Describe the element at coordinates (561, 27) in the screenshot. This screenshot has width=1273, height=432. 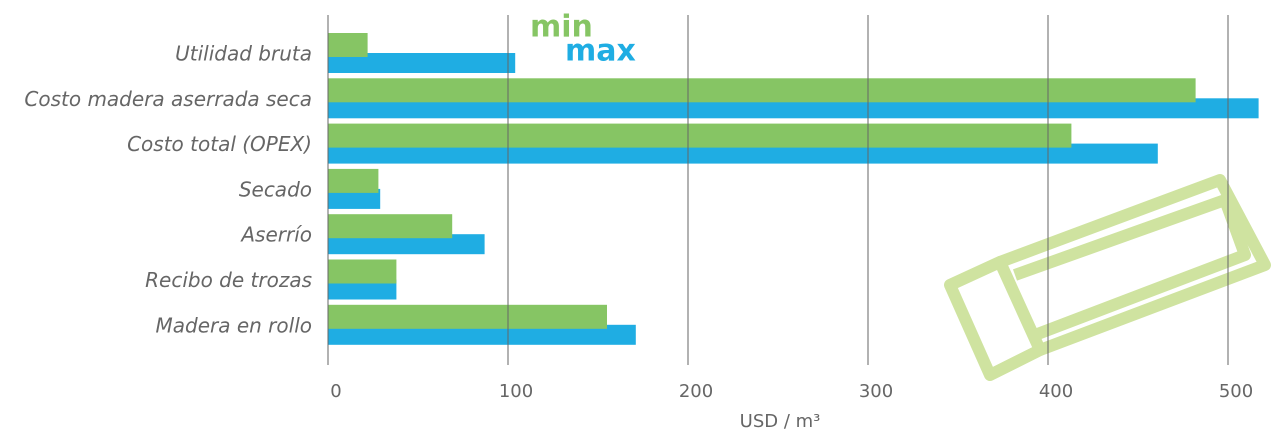
I see `legend-label: min` at that location.